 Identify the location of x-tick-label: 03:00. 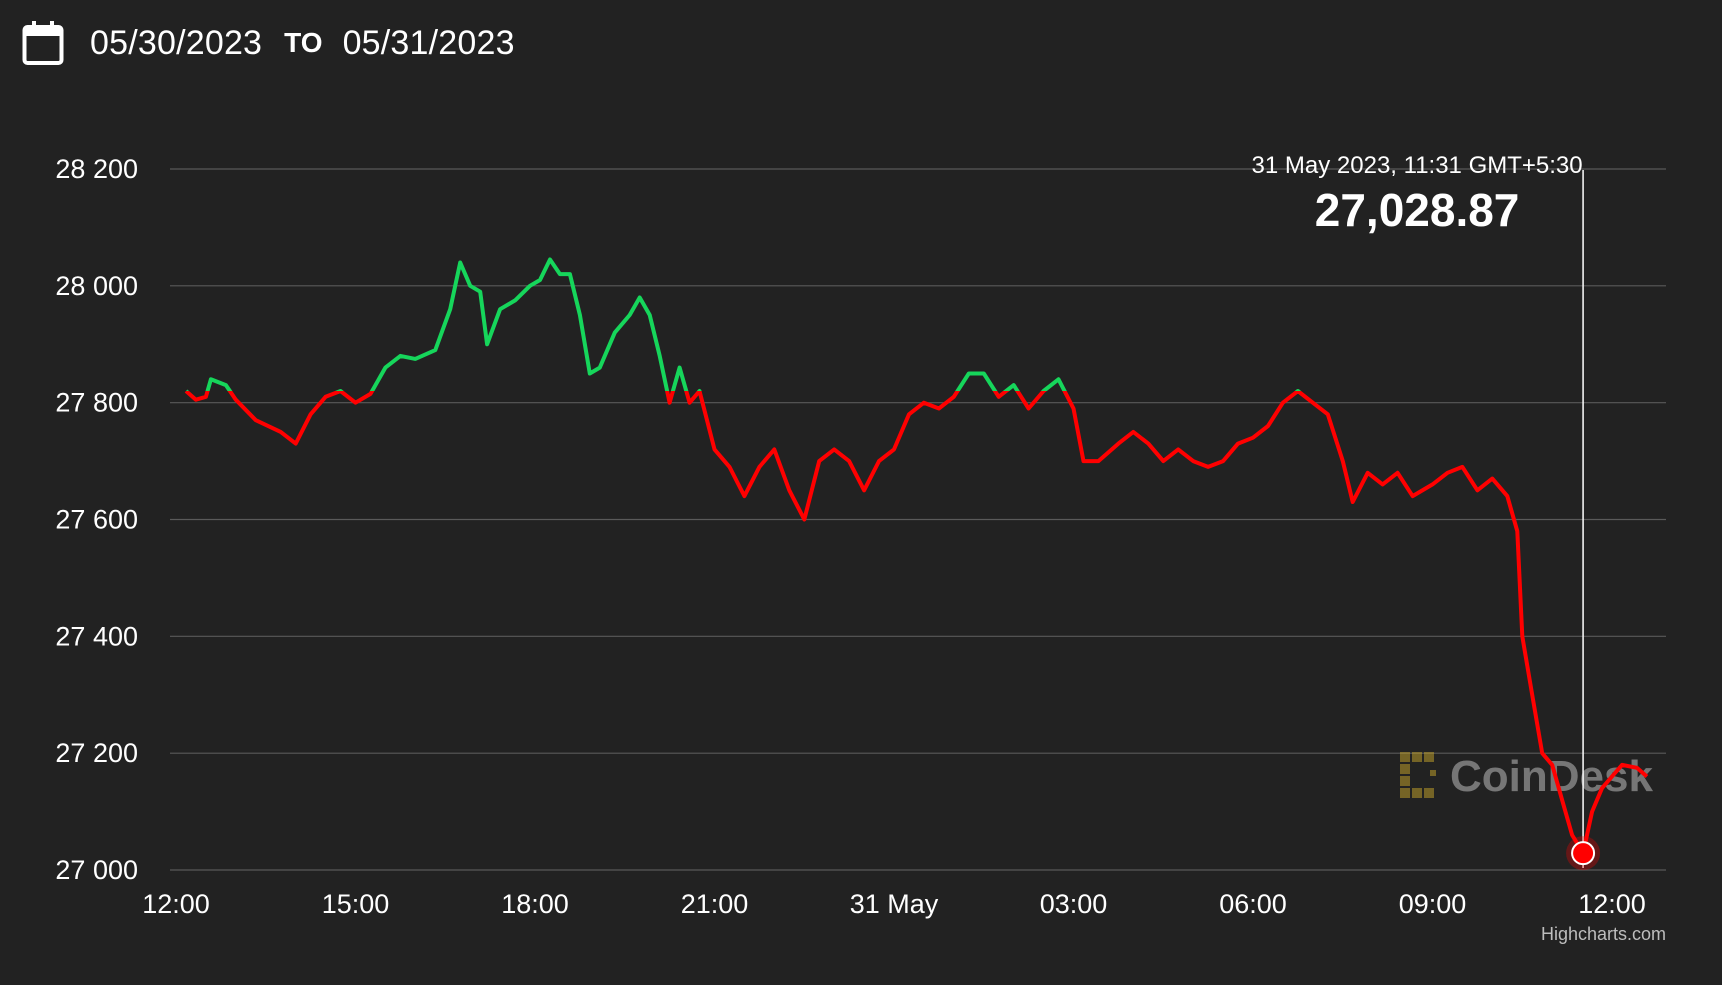
(1074, 904).